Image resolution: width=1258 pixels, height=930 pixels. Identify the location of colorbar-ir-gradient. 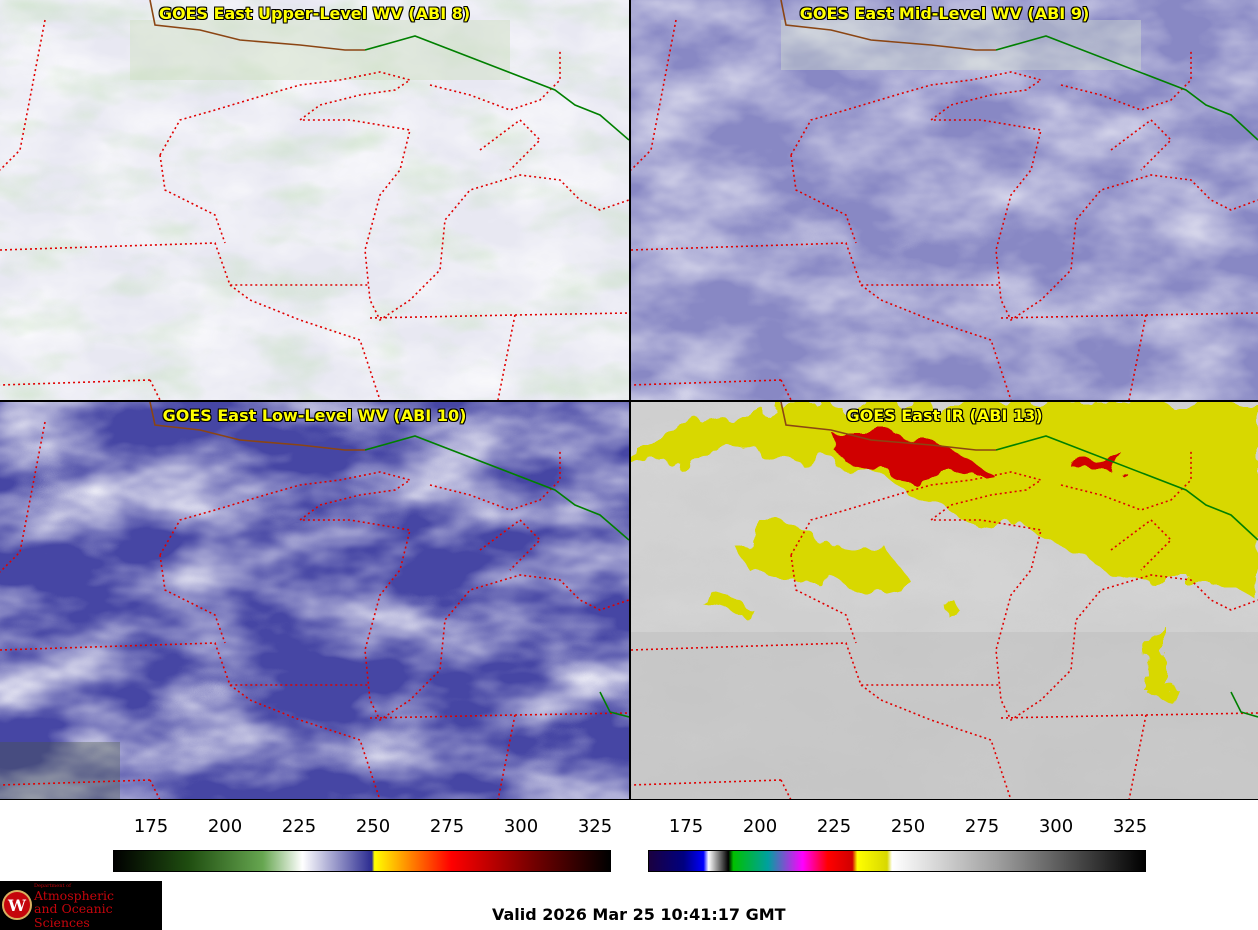
(897, 861).